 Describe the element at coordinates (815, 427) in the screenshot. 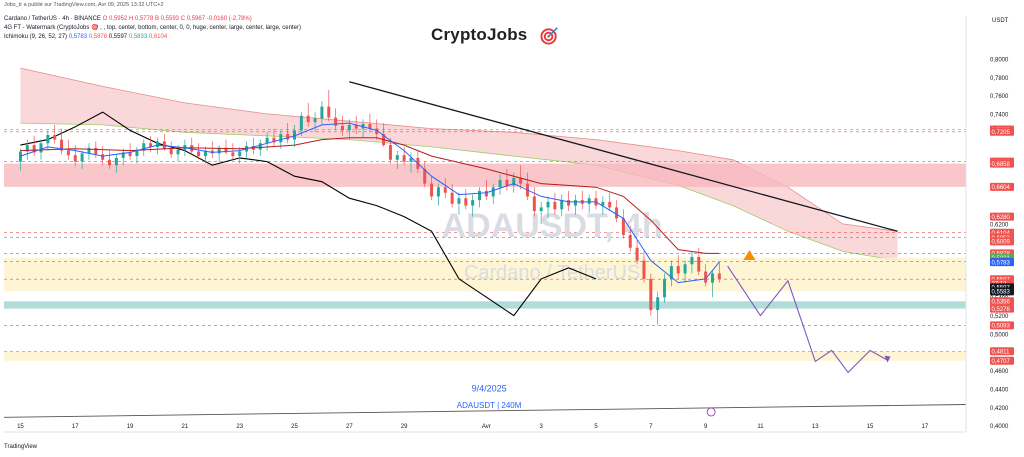

I see `time-tick-label: 13` at that location.